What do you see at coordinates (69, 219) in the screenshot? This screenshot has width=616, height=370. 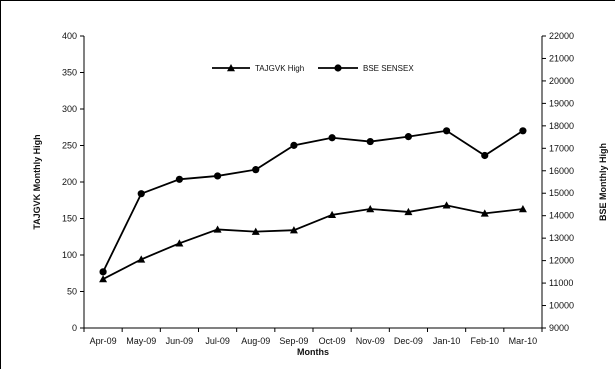 I see `y-left-tick-label: 150` at bounding box center [69, 219].